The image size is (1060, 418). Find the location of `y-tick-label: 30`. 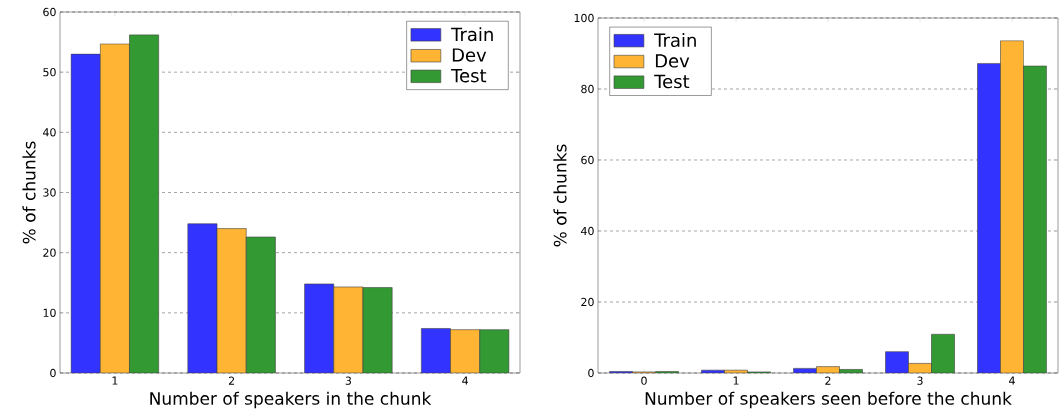

y-tick-label: 30 is located at coordinates (49, 192).